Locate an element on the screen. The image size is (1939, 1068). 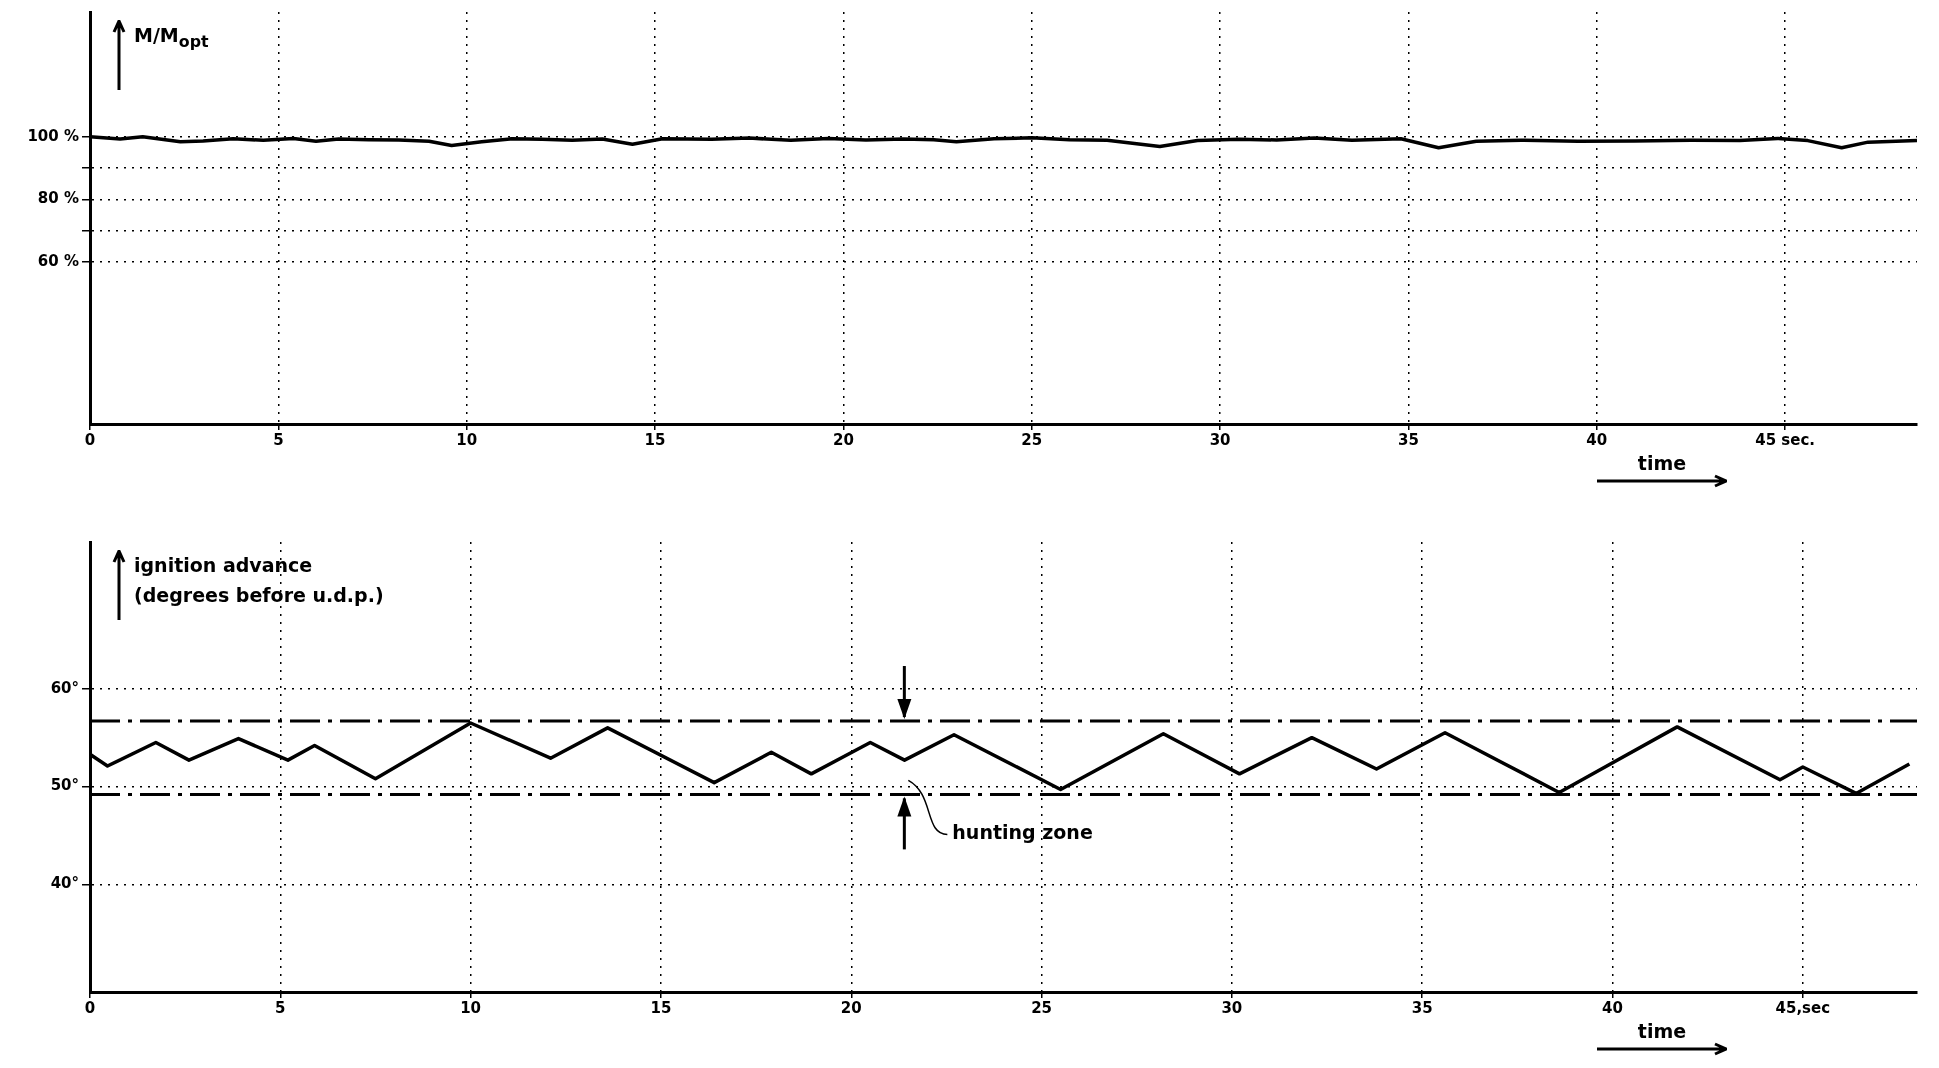
y-tick-label: 60° is located at coordinates (64, 687).